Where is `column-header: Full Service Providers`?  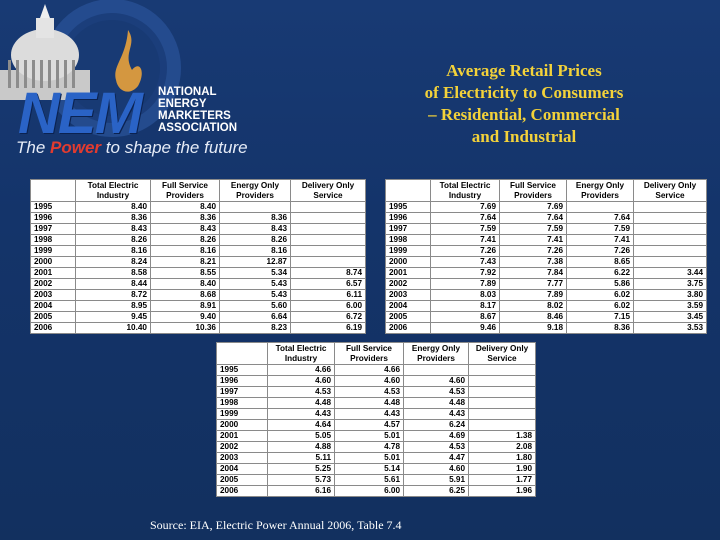 column-header: Full Service Providers is located at coordinates (369, 353).